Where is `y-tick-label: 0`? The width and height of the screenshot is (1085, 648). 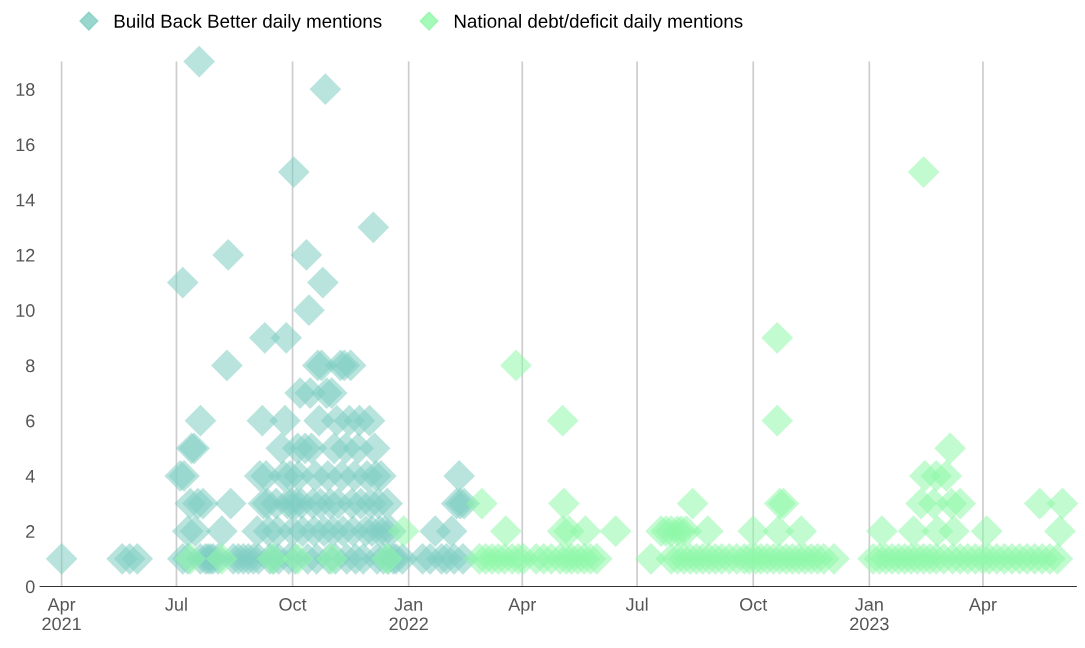
y-tick-label: 0 is located at coordinates (30, 587).